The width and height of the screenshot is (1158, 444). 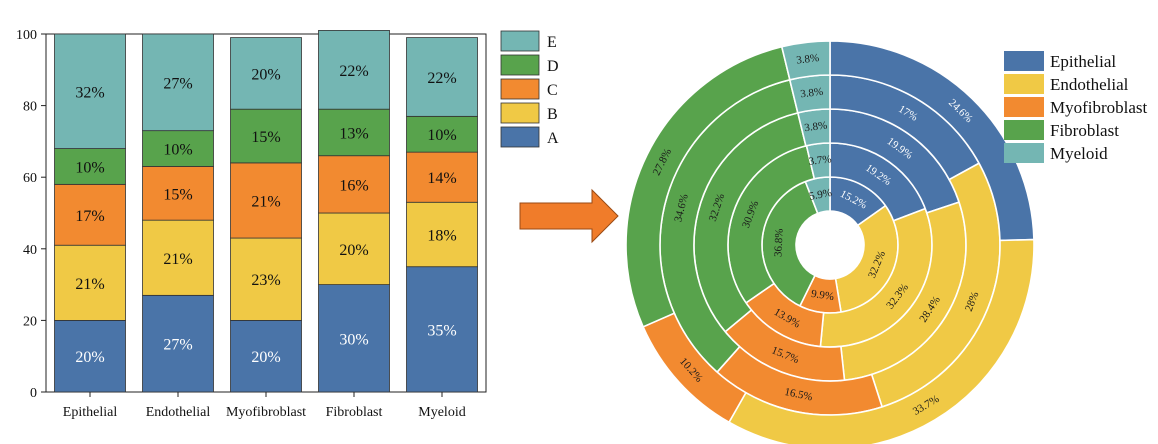 I want to click on legend-swatch-epithelial, so click(x=1024, y=61).